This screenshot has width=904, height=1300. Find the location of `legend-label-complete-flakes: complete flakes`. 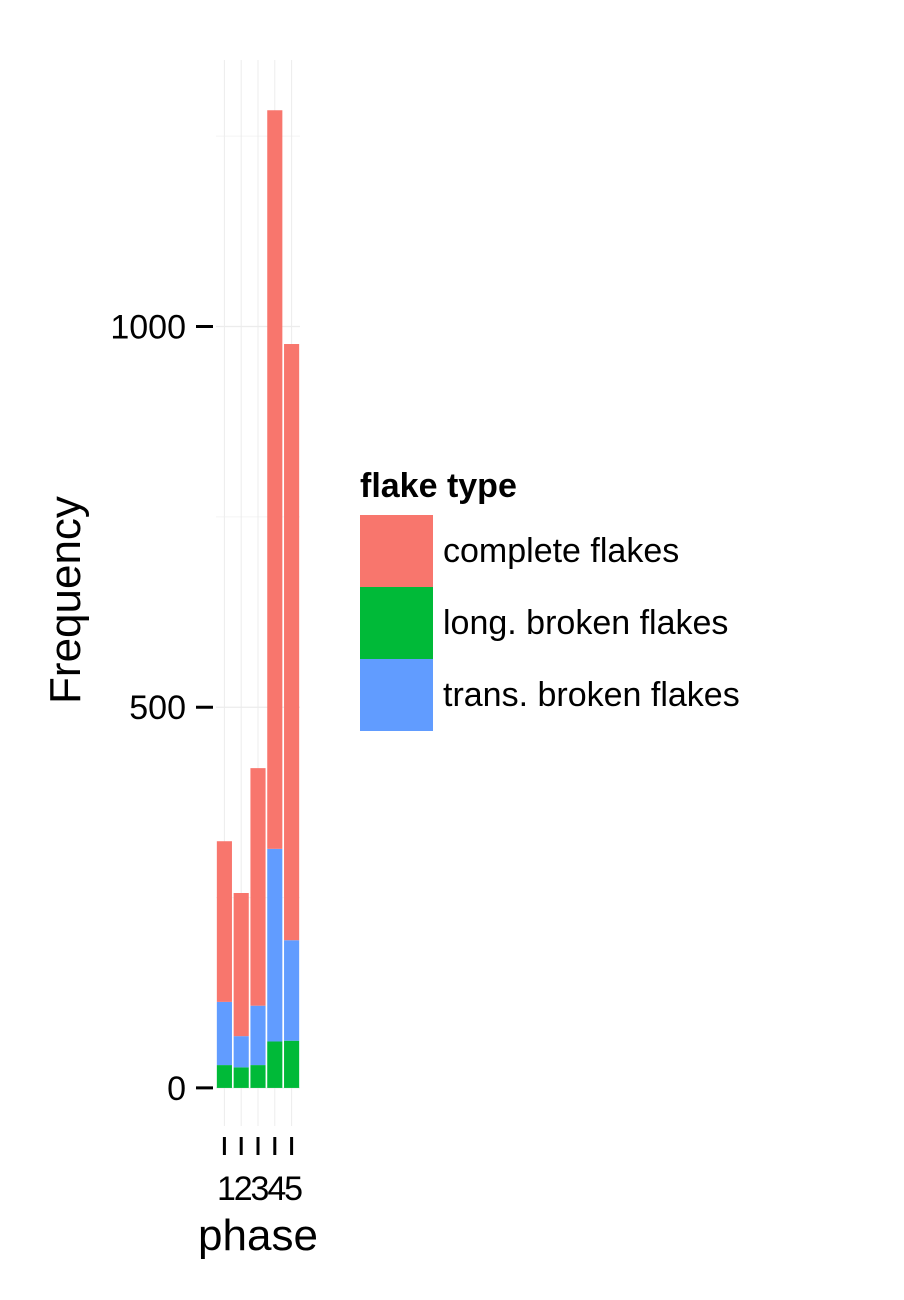

legend-label-complete-flakes: complete flakes is located at coordinates (561, 550).